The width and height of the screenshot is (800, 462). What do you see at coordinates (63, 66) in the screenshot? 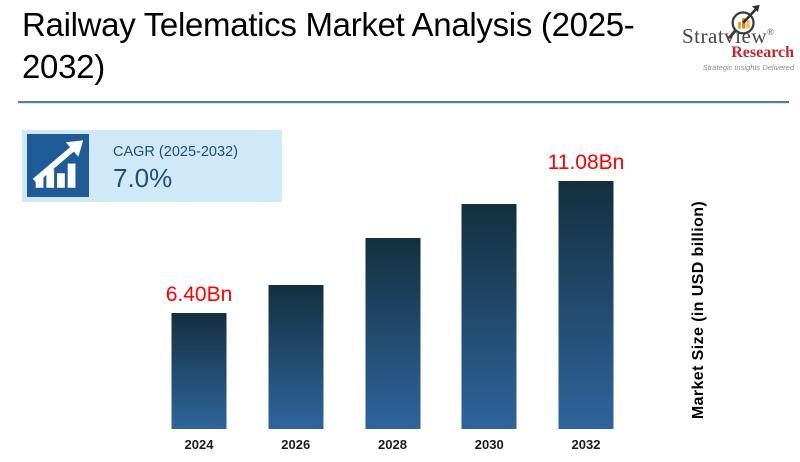
I see `page-title-line2: 2032)` at bounding box center [63, 66].